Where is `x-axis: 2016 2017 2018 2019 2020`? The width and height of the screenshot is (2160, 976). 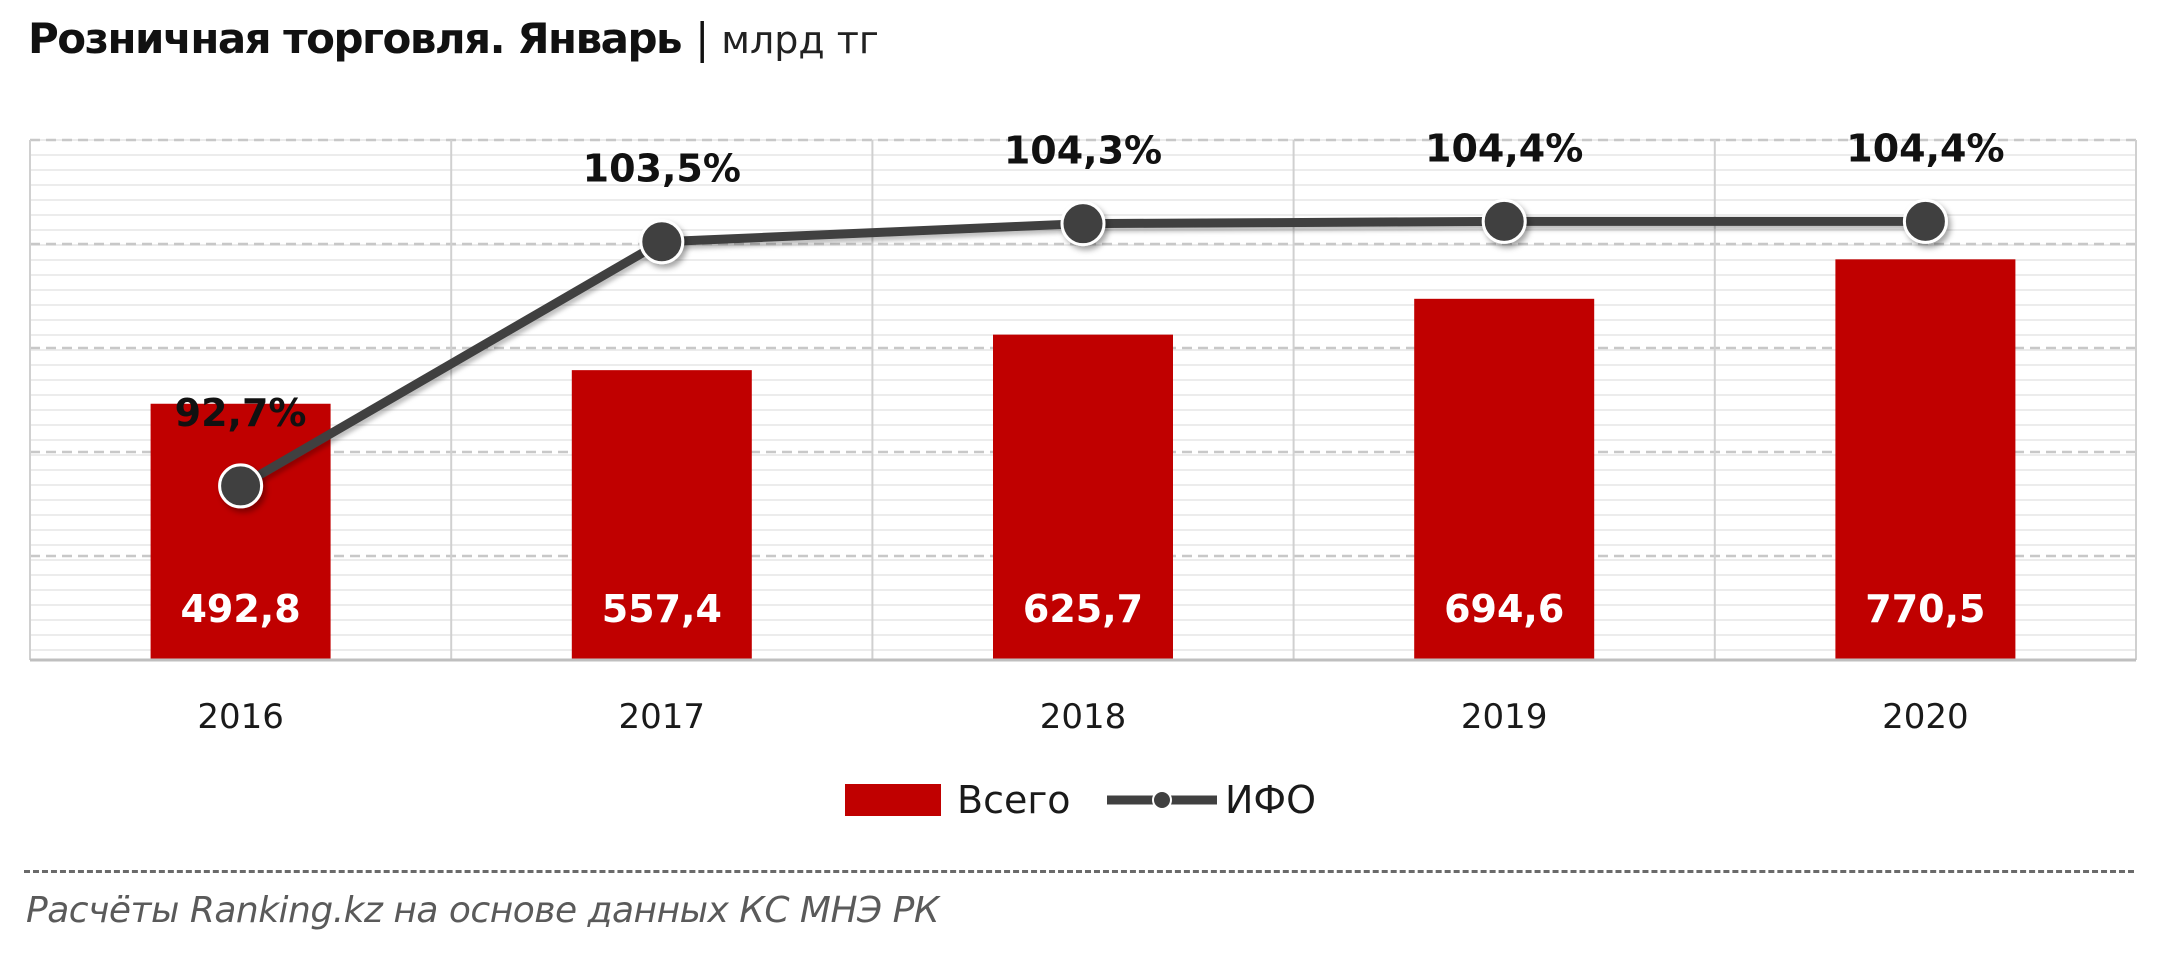
x-axis: 2016 2017 2018 2019 2020 is located at coordinates (1083, 697).